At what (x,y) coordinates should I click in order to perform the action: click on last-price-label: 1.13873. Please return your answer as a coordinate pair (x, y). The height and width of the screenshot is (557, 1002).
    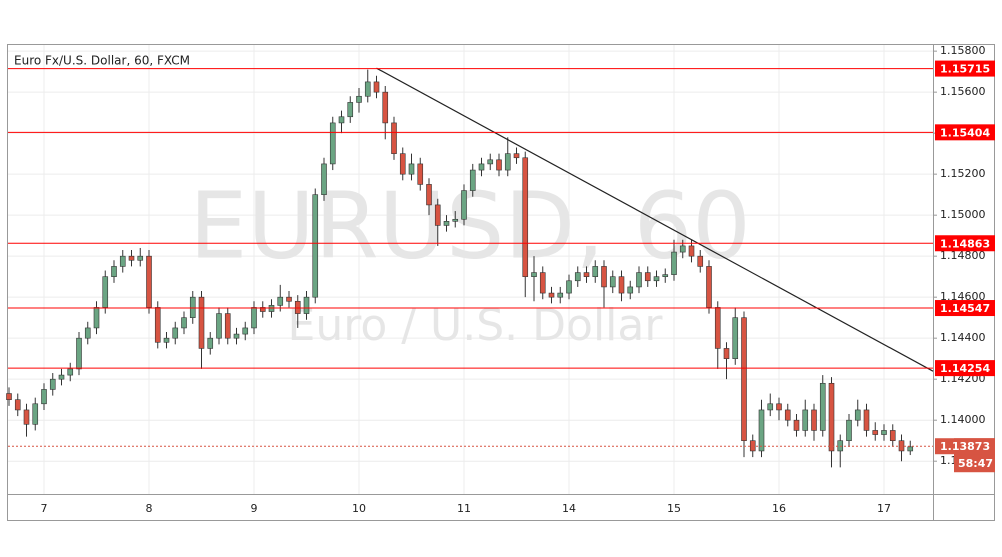
    Looking at the image, I should click on (965, 446).